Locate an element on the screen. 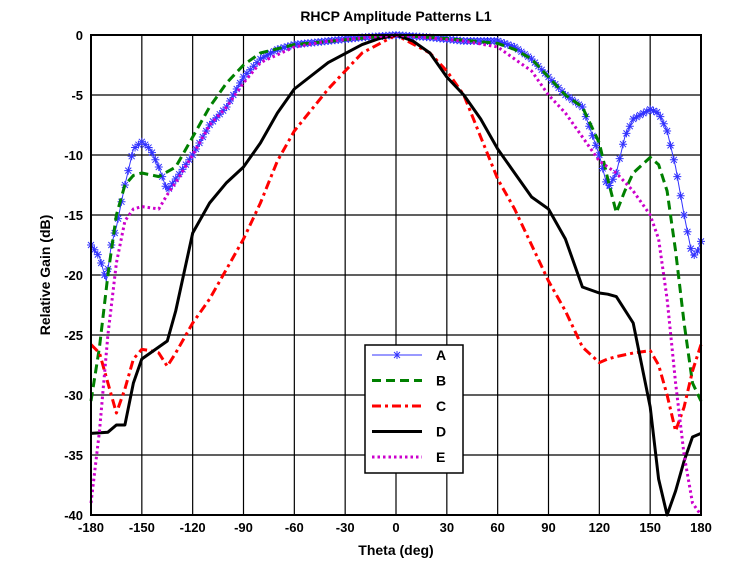 This screenshot has height=567, width=733. x-tick-label: 0 is located at coordinates (395, 527).